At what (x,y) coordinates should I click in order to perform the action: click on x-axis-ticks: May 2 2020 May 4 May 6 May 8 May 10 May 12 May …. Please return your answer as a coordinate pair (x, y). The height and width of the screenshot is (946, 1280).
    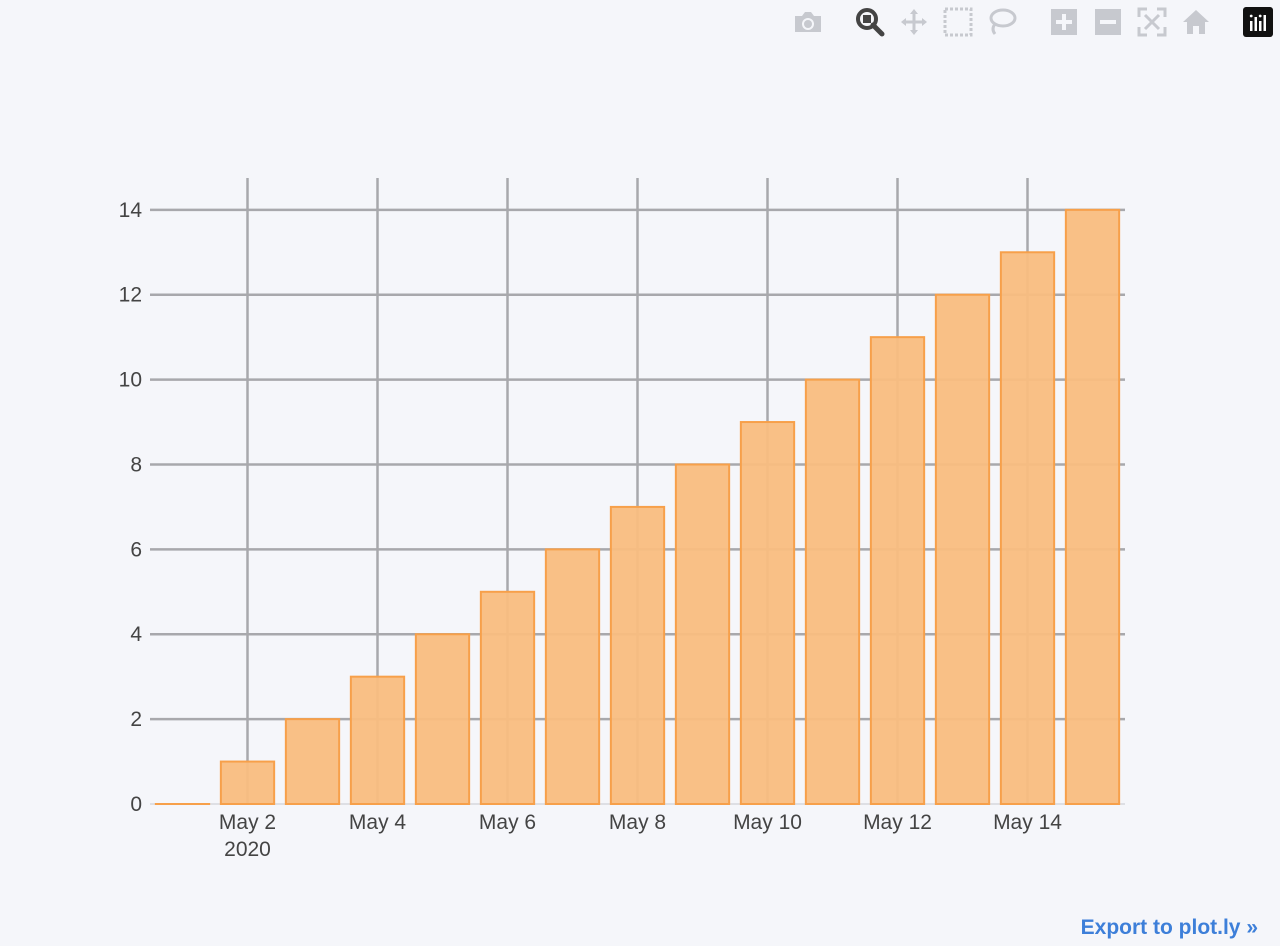
    Looking at the image, I should click on (640, 836).